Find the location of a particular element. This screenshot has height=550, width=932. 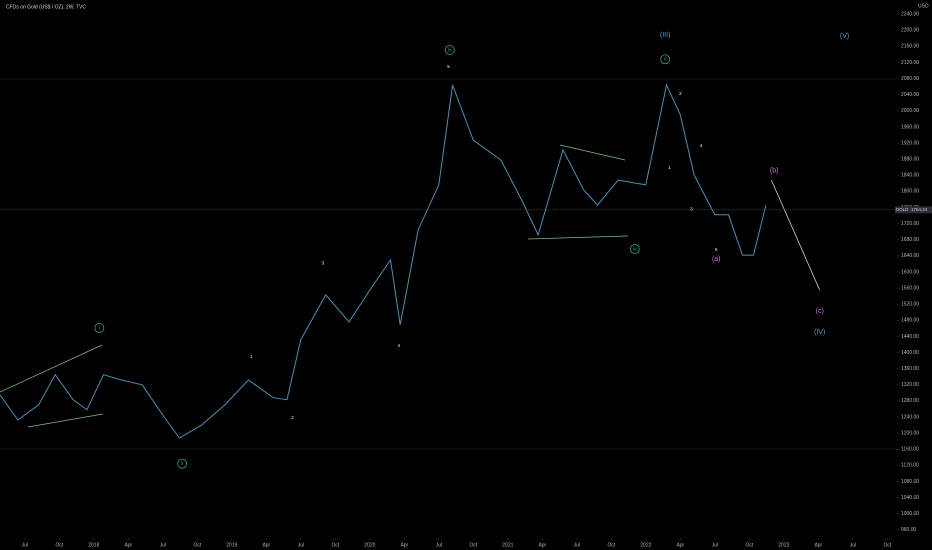

wave-label: iii is located at coordinates (449, 50).